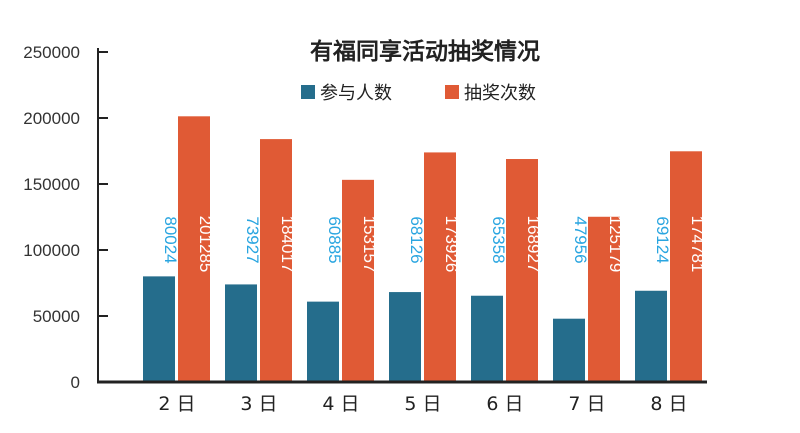  I want to click on chart-title: 有福同享活动抽奖情况, so click(425, 51).